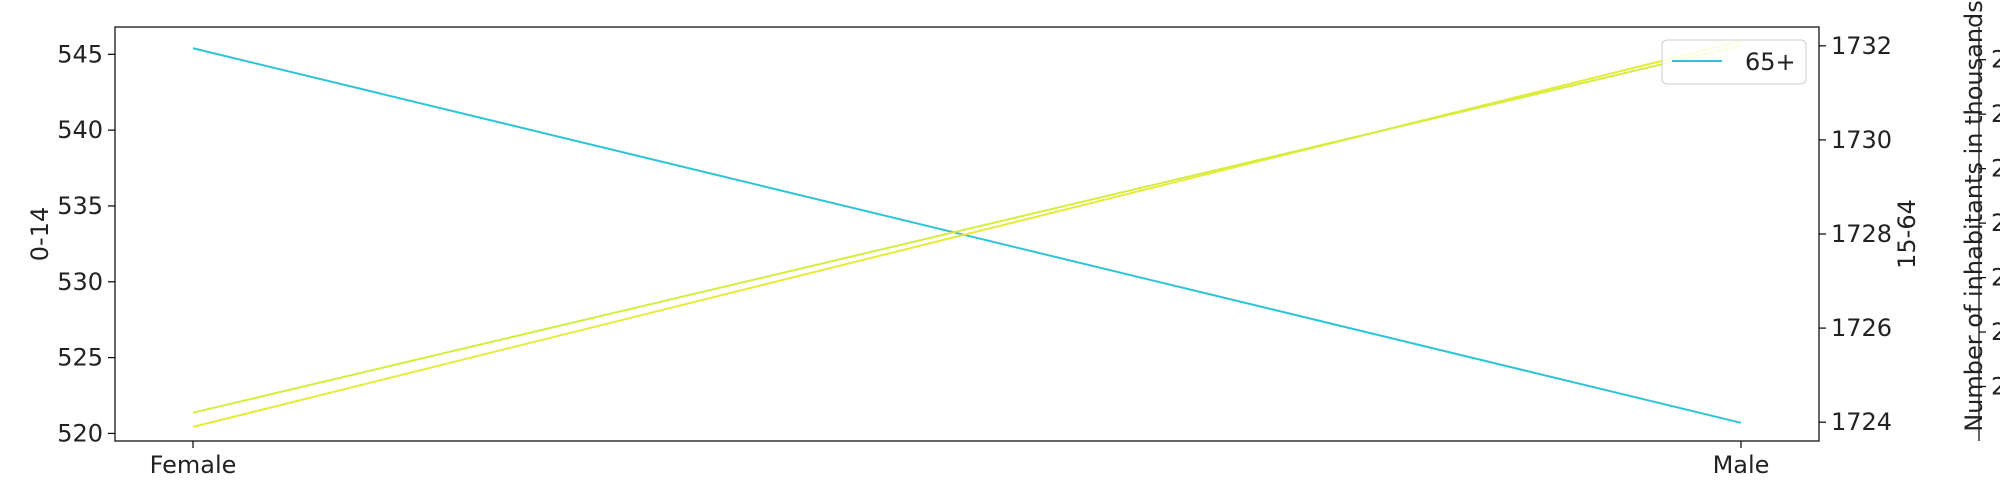  Describe the element at coordinates (1995, 223) in the screenshot. I see `right-outer-axis-tick-label: 240` at that location.